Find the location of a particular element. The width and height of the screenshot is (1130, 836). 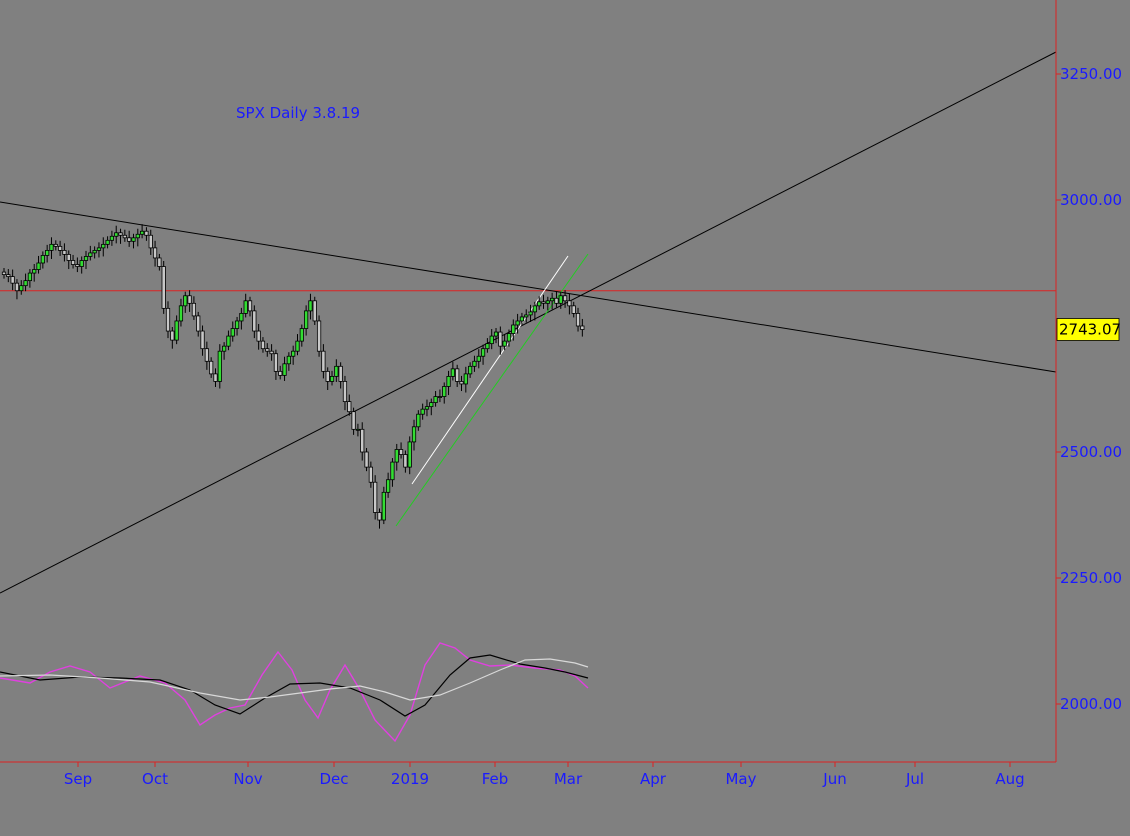

x-tick-label: 2019 is located at coordinates (410, 779).